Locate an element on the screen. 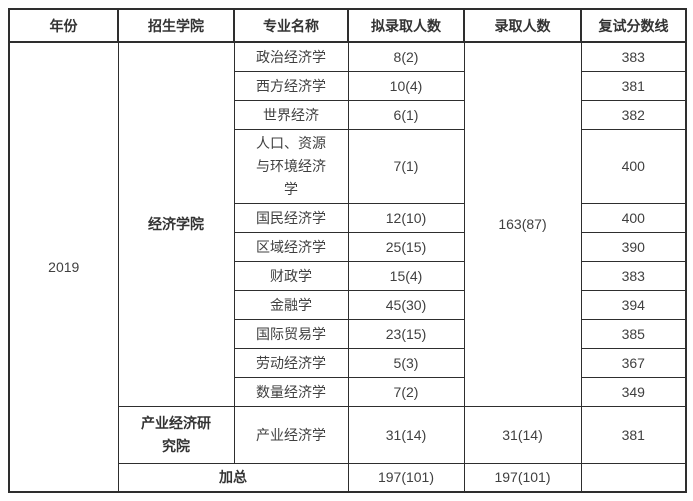  header-major: 专业名称 is located at coordinates (291, 25).